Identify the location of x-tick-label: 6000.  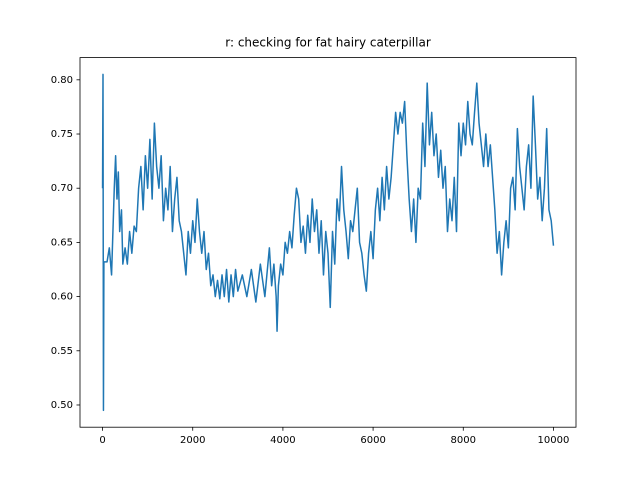
(372, 440).